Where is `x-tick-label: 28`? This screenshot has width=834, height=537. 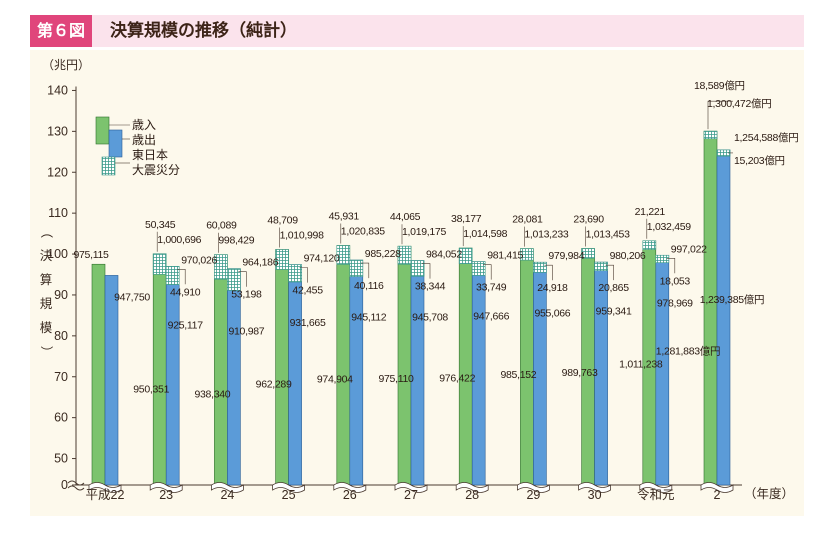
x-tick-label: 28 is located at coordinates (472, 495).